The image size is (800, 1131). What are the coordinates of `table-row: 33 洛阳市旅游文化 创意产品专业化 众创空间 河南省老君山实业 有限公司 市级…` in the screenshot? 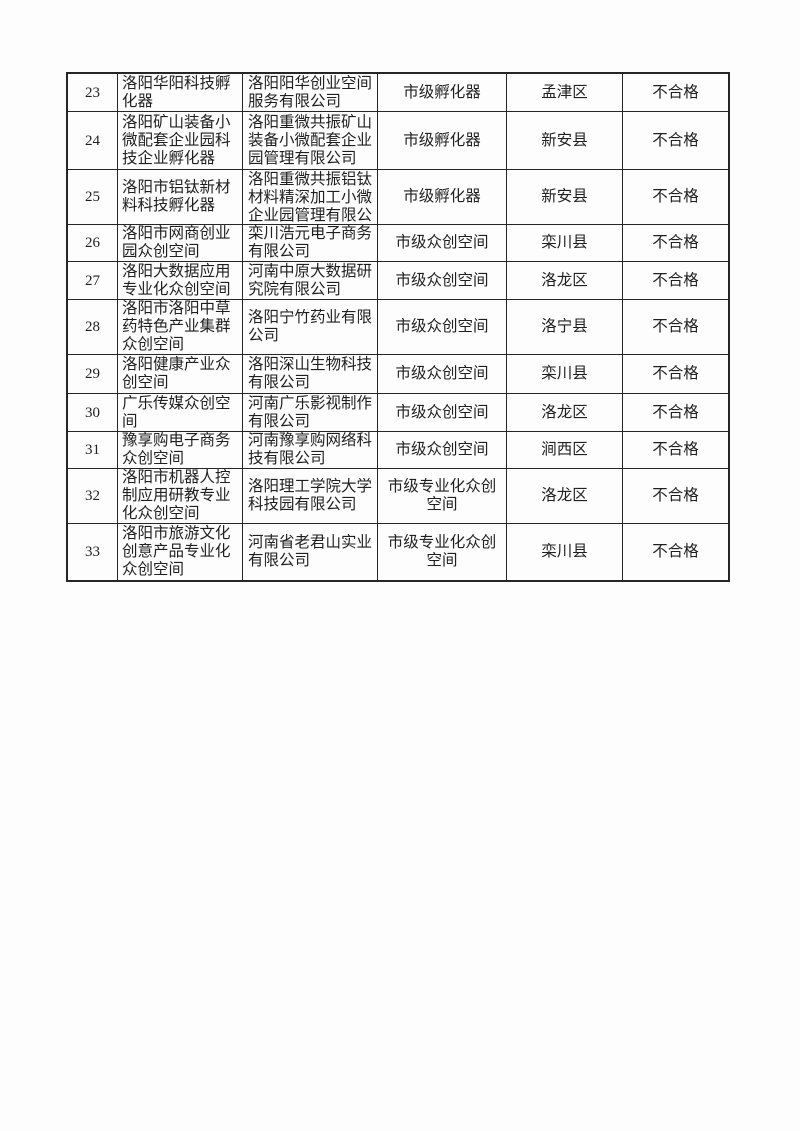 It's located at (398, 552).